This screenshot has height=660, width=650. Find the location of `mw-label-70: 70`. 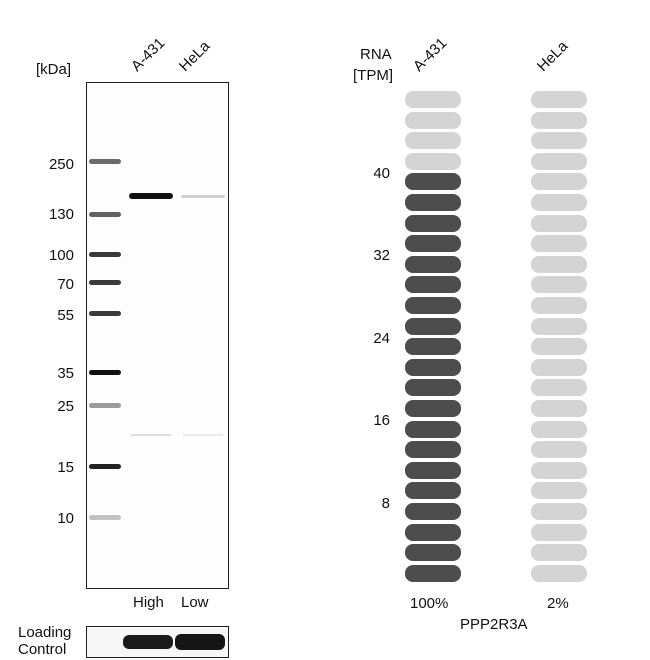

mw-label-70: 70 is located at coordinates (65, 284).